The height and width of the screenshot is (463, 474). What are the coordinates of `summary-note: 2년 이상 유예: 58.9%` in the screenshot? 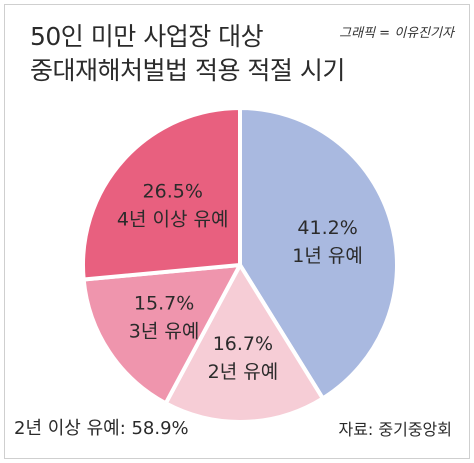 It's located at (101, 428).